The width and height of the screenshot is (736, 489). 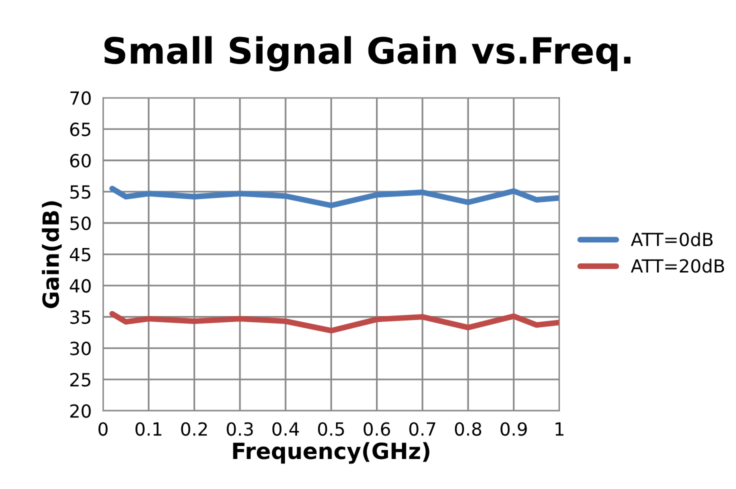 What do you see at coordinates (468, 429) in the screenshot?
I see `x-tick-label: 0.8` at bounding box center [468, 429].